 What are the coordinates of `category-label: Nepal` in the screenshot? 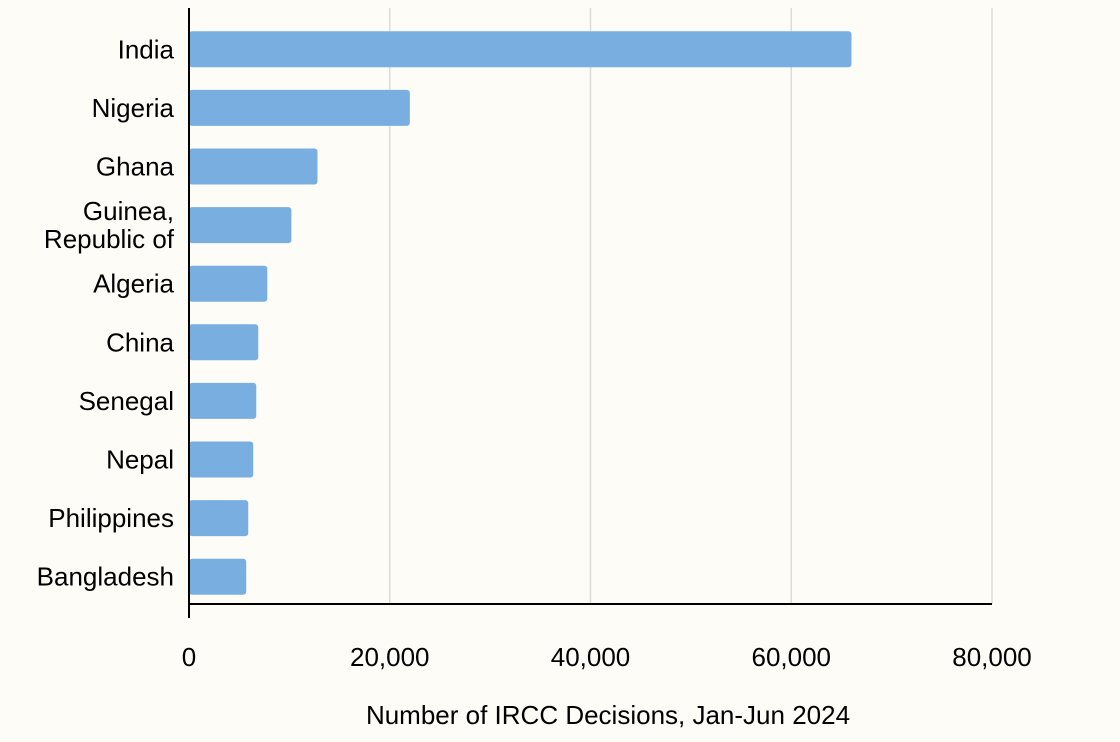 It's located at (140, 460).